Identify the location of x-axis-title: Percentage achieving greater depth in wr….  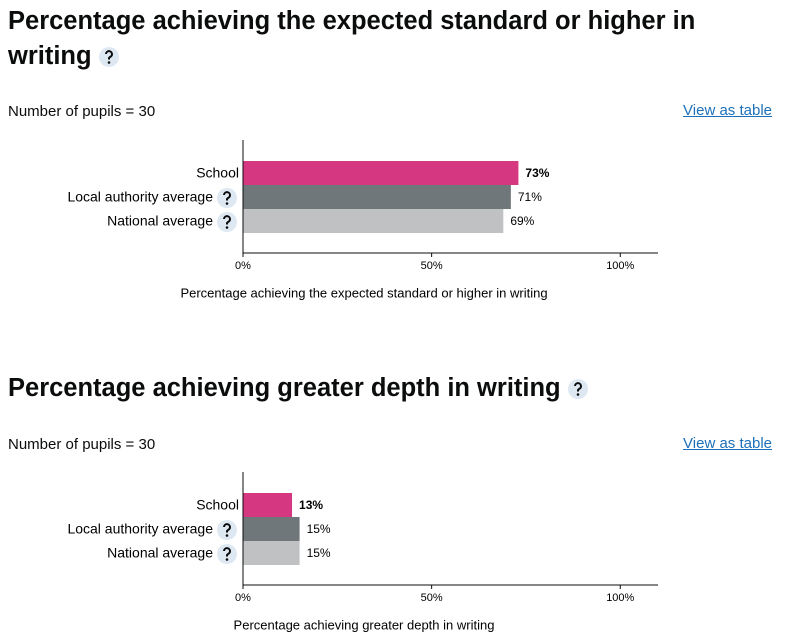
(364, 624).